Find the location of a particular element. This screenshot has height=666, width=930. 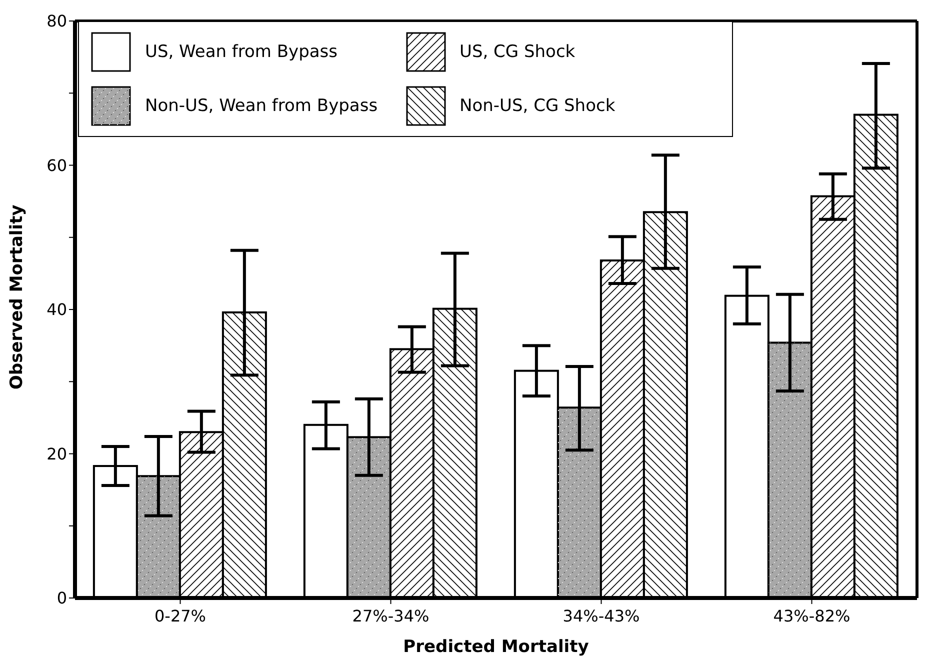

x-tick-label: 34%-43% is located at coordinates (601, 616).